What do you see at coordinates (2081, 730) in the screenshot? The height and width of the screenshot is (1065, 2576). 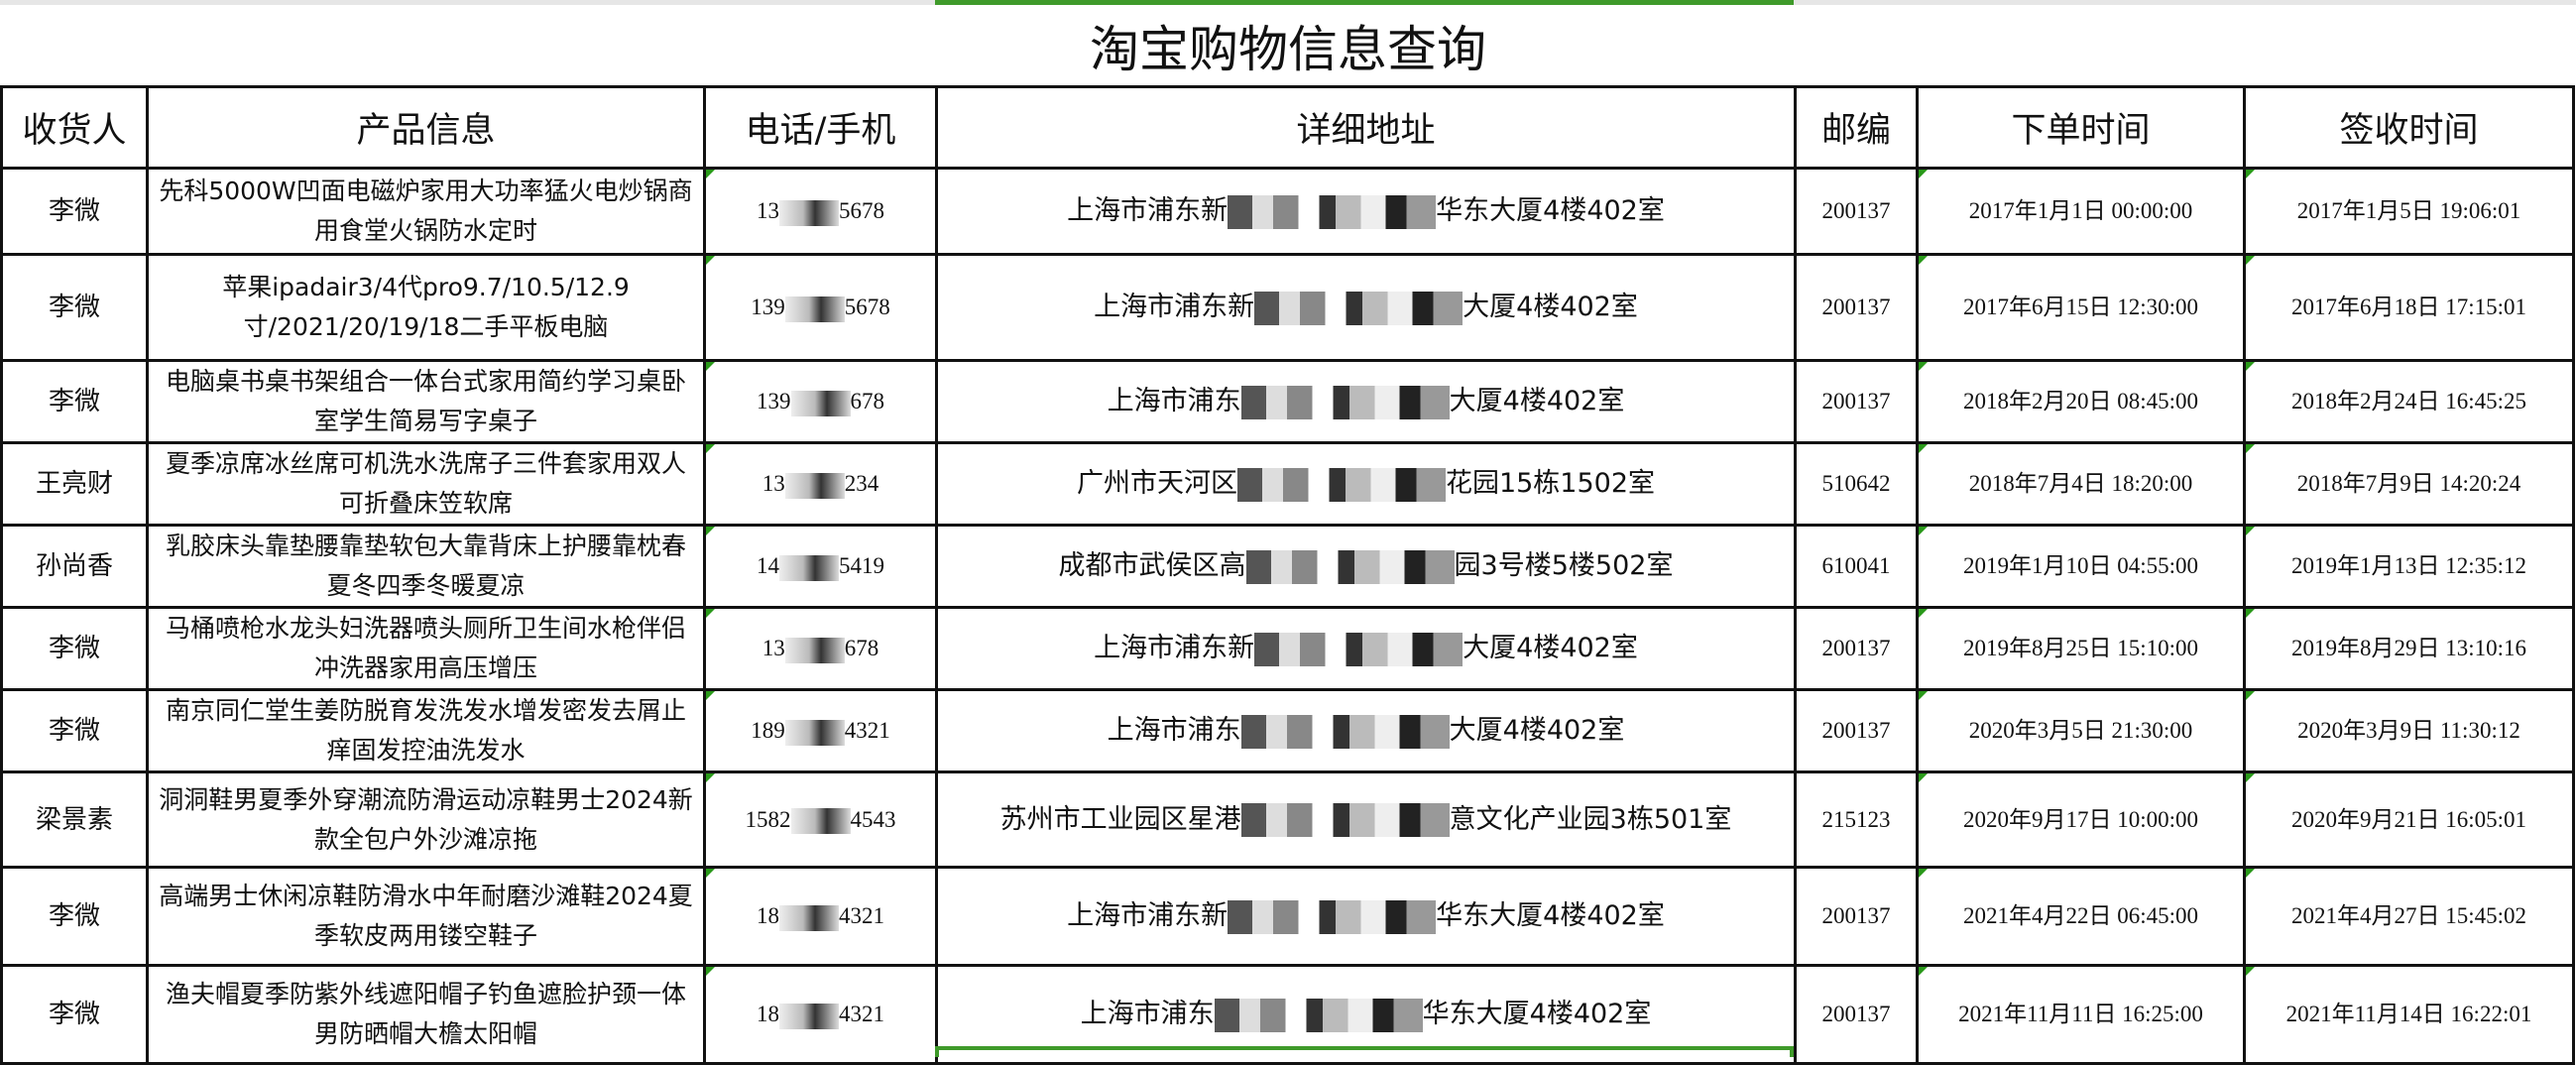 I see `order-time-cell: 2020年3月5日 21:30:00` at bounding box center [2081, 730].